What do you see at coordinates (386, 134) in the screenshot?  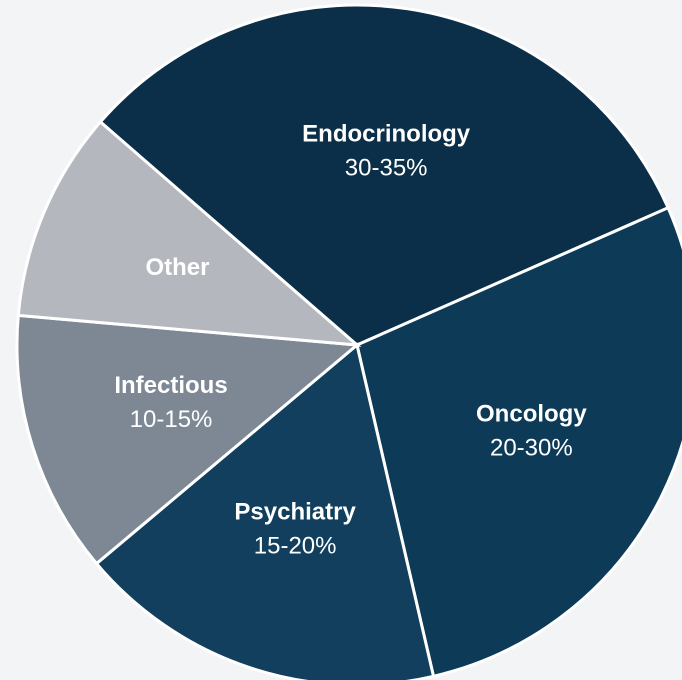 I see `slice-label: Endocrinology` at bounding box center [386, 134].